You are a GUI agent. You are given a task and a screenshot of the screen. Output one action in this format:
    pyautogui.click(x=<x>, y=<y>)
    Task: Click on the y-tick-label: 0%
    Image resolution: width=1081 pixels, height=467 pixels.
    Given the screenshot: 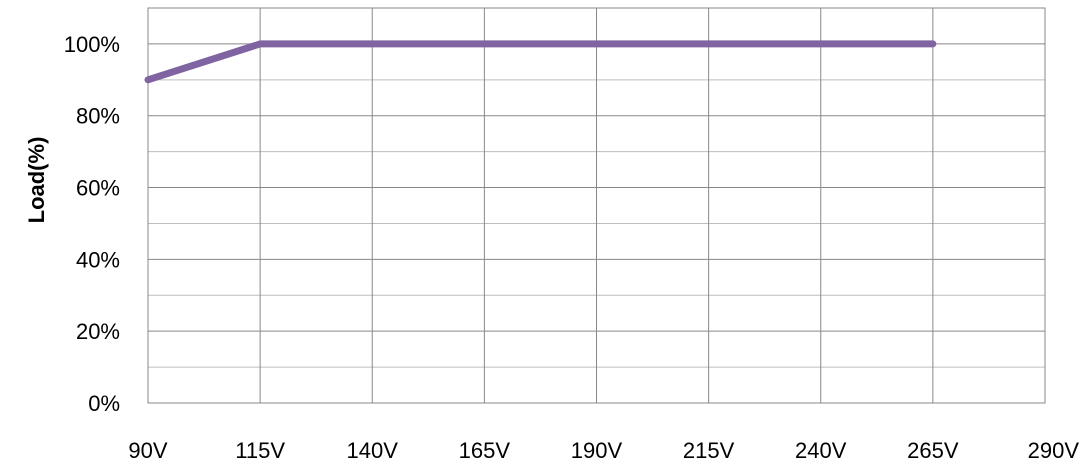 What is the action you would take?
    pyautogui.click(x=104, y=403)
    